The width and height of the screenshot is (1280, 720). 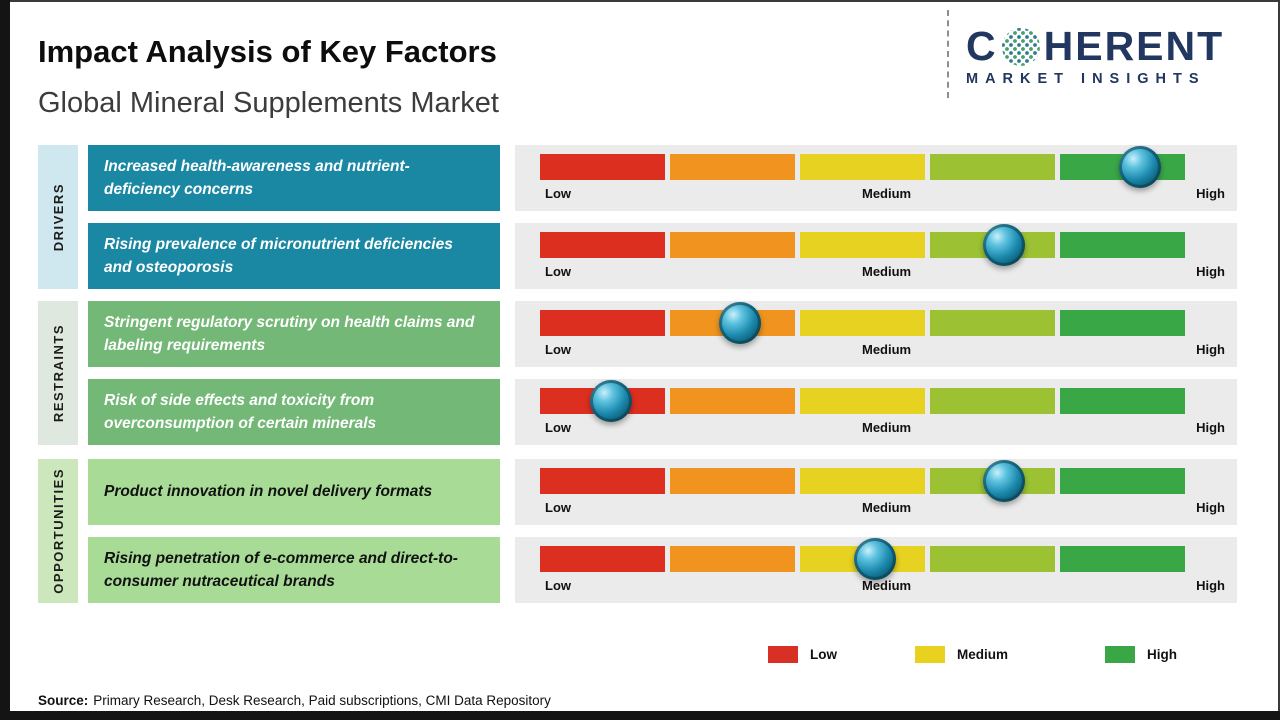 I want to click on legend-swatch-high, so click(x=1120, y=654).